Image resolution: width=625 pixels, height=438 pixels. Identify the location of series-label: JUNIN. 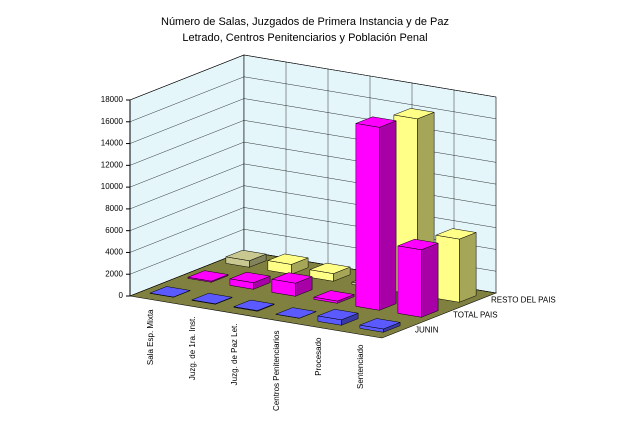
(427, 330).